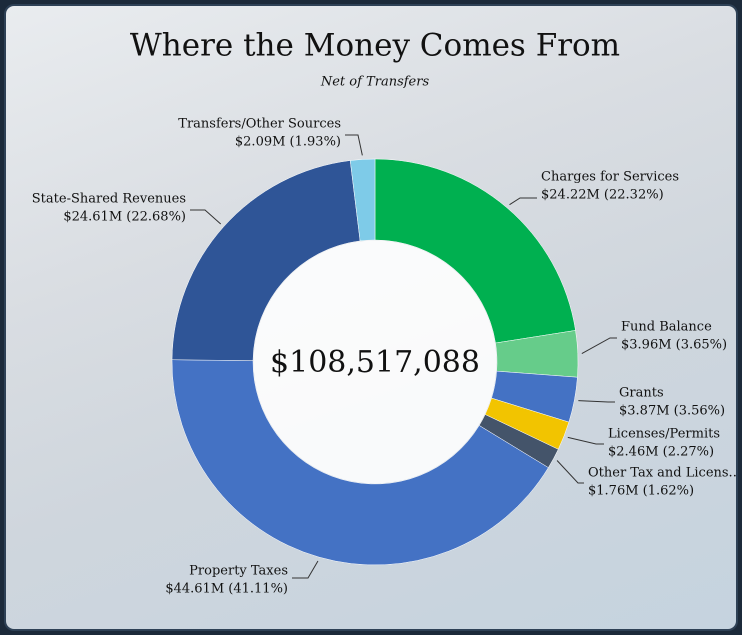 This screenshot has width=742, height=635. What do you see at coordinates (610, 177) in the screenshot?
I see `segment-label: Charges for Services` at bounding box center [610, 177].